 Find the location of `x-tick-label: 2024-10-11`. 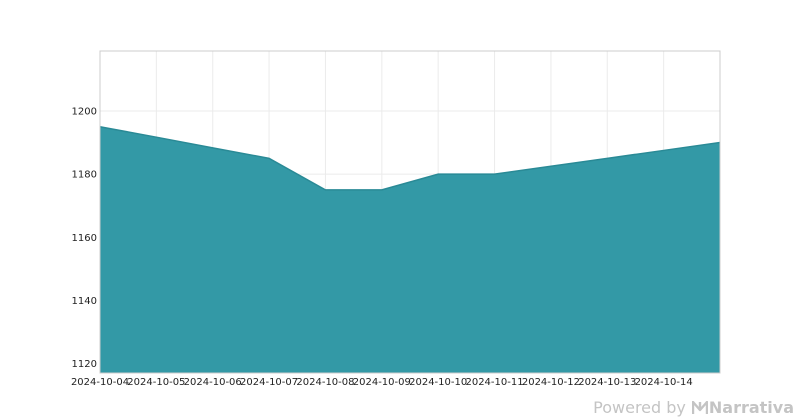

x-tick-label: 2024-10-11 is located at coordinates (494, 382).